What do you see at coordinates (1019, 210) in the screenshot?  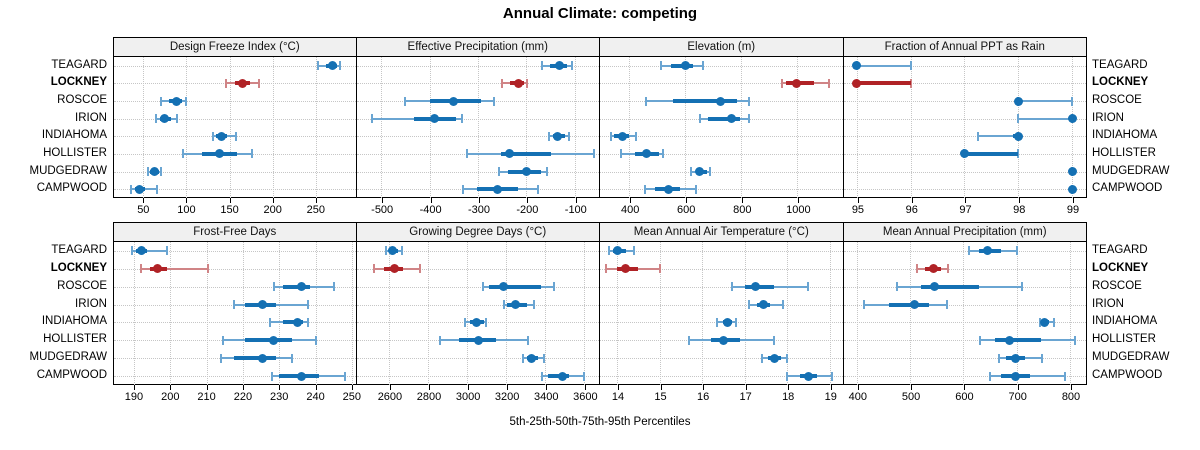 I see `tick-label: 98` at bounding box center [1019, 210].